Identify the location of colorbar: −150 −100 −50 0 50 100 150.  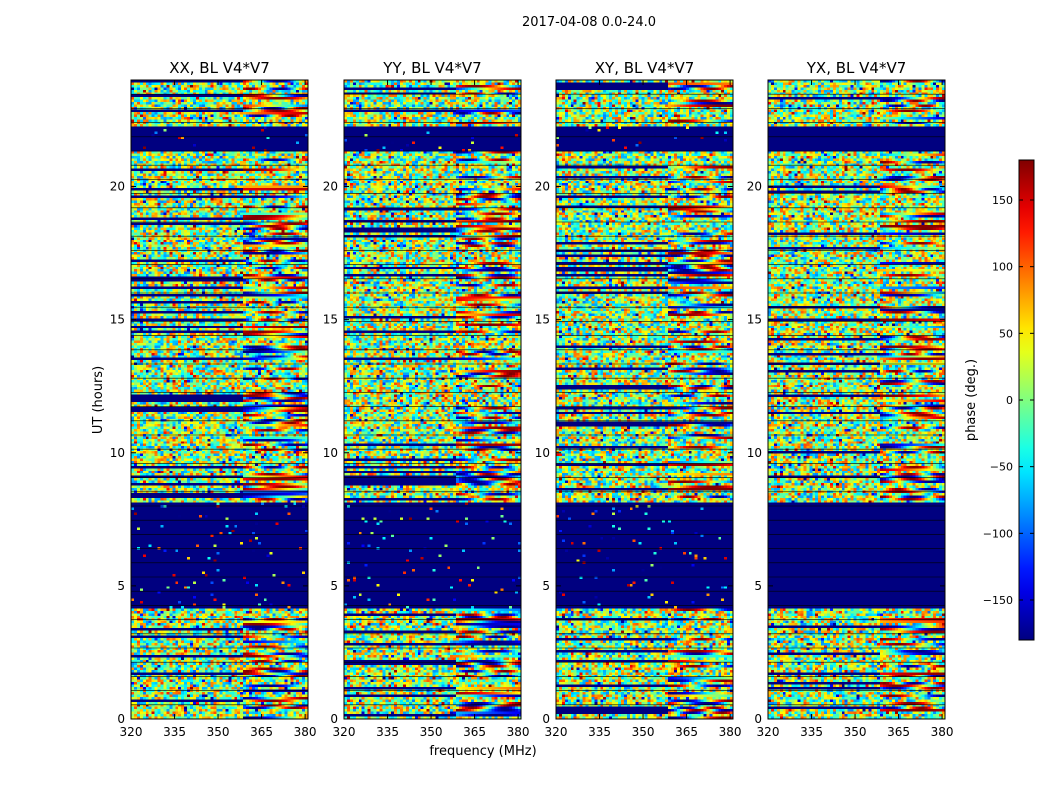
(1009, 400).